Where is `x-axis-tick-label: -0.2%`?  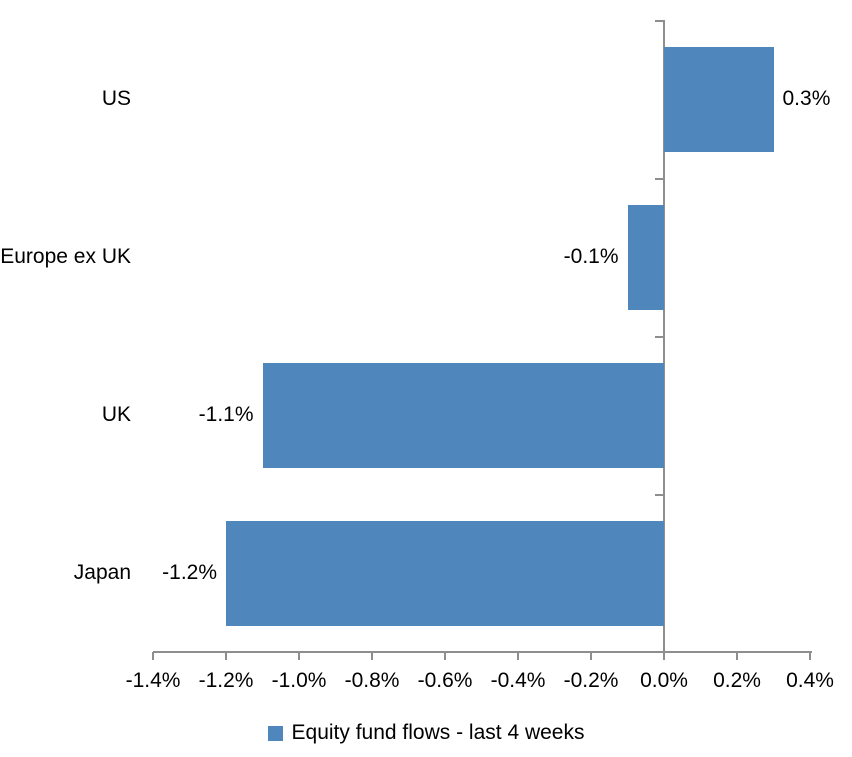
x-axis-tick-label: -0.2% is located at coordinates (591, 680).